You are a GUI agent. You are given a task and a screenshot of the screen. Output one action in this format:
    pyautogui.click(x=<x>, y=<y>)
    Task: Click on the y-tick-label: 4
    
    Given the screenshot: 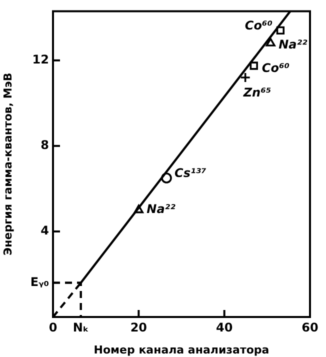 What is the action you would take?
    pyautogui.click(x=44, y=231)
    